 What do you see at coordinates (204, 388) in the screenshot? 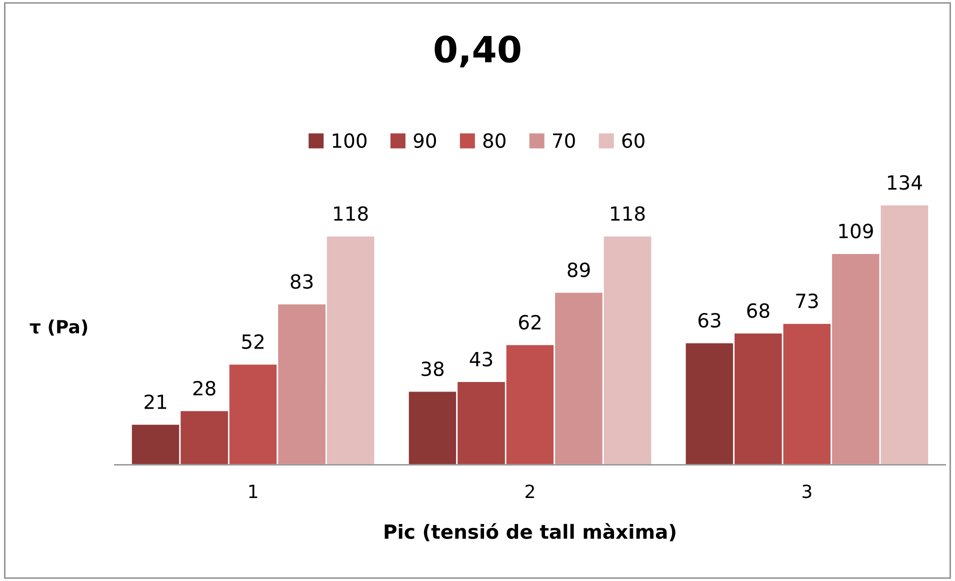
I see `data-label: 28` at bounding box center [204, 388].